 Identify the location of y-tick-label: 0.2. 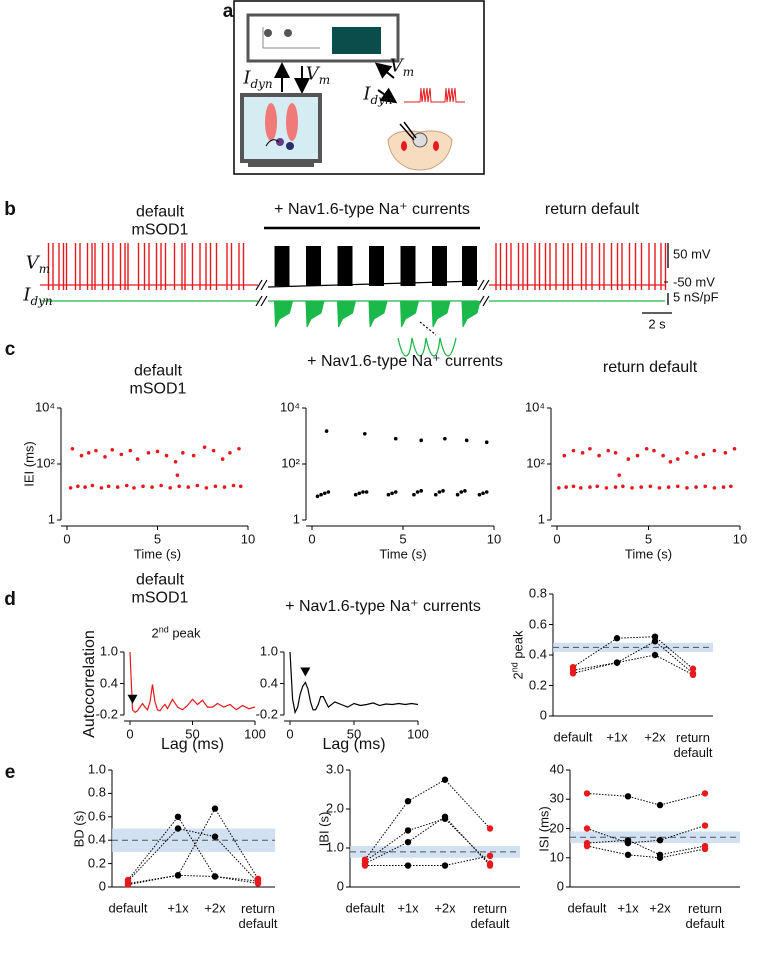
(537, 685).